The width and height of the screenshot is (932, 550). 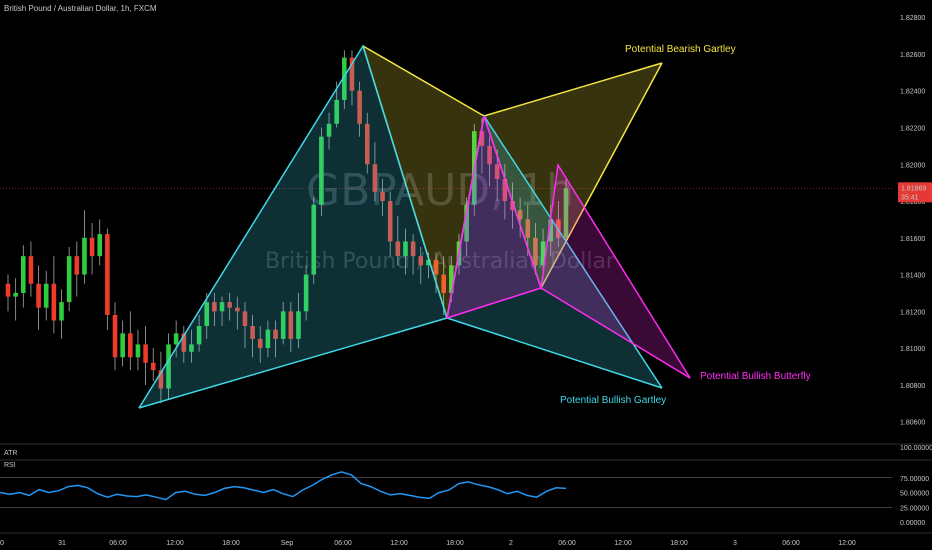 What do you see at coordinates (912, 202) in the screenshot?
I see `price-axis-tick: 1.81800` at bounding box center [912, 202].